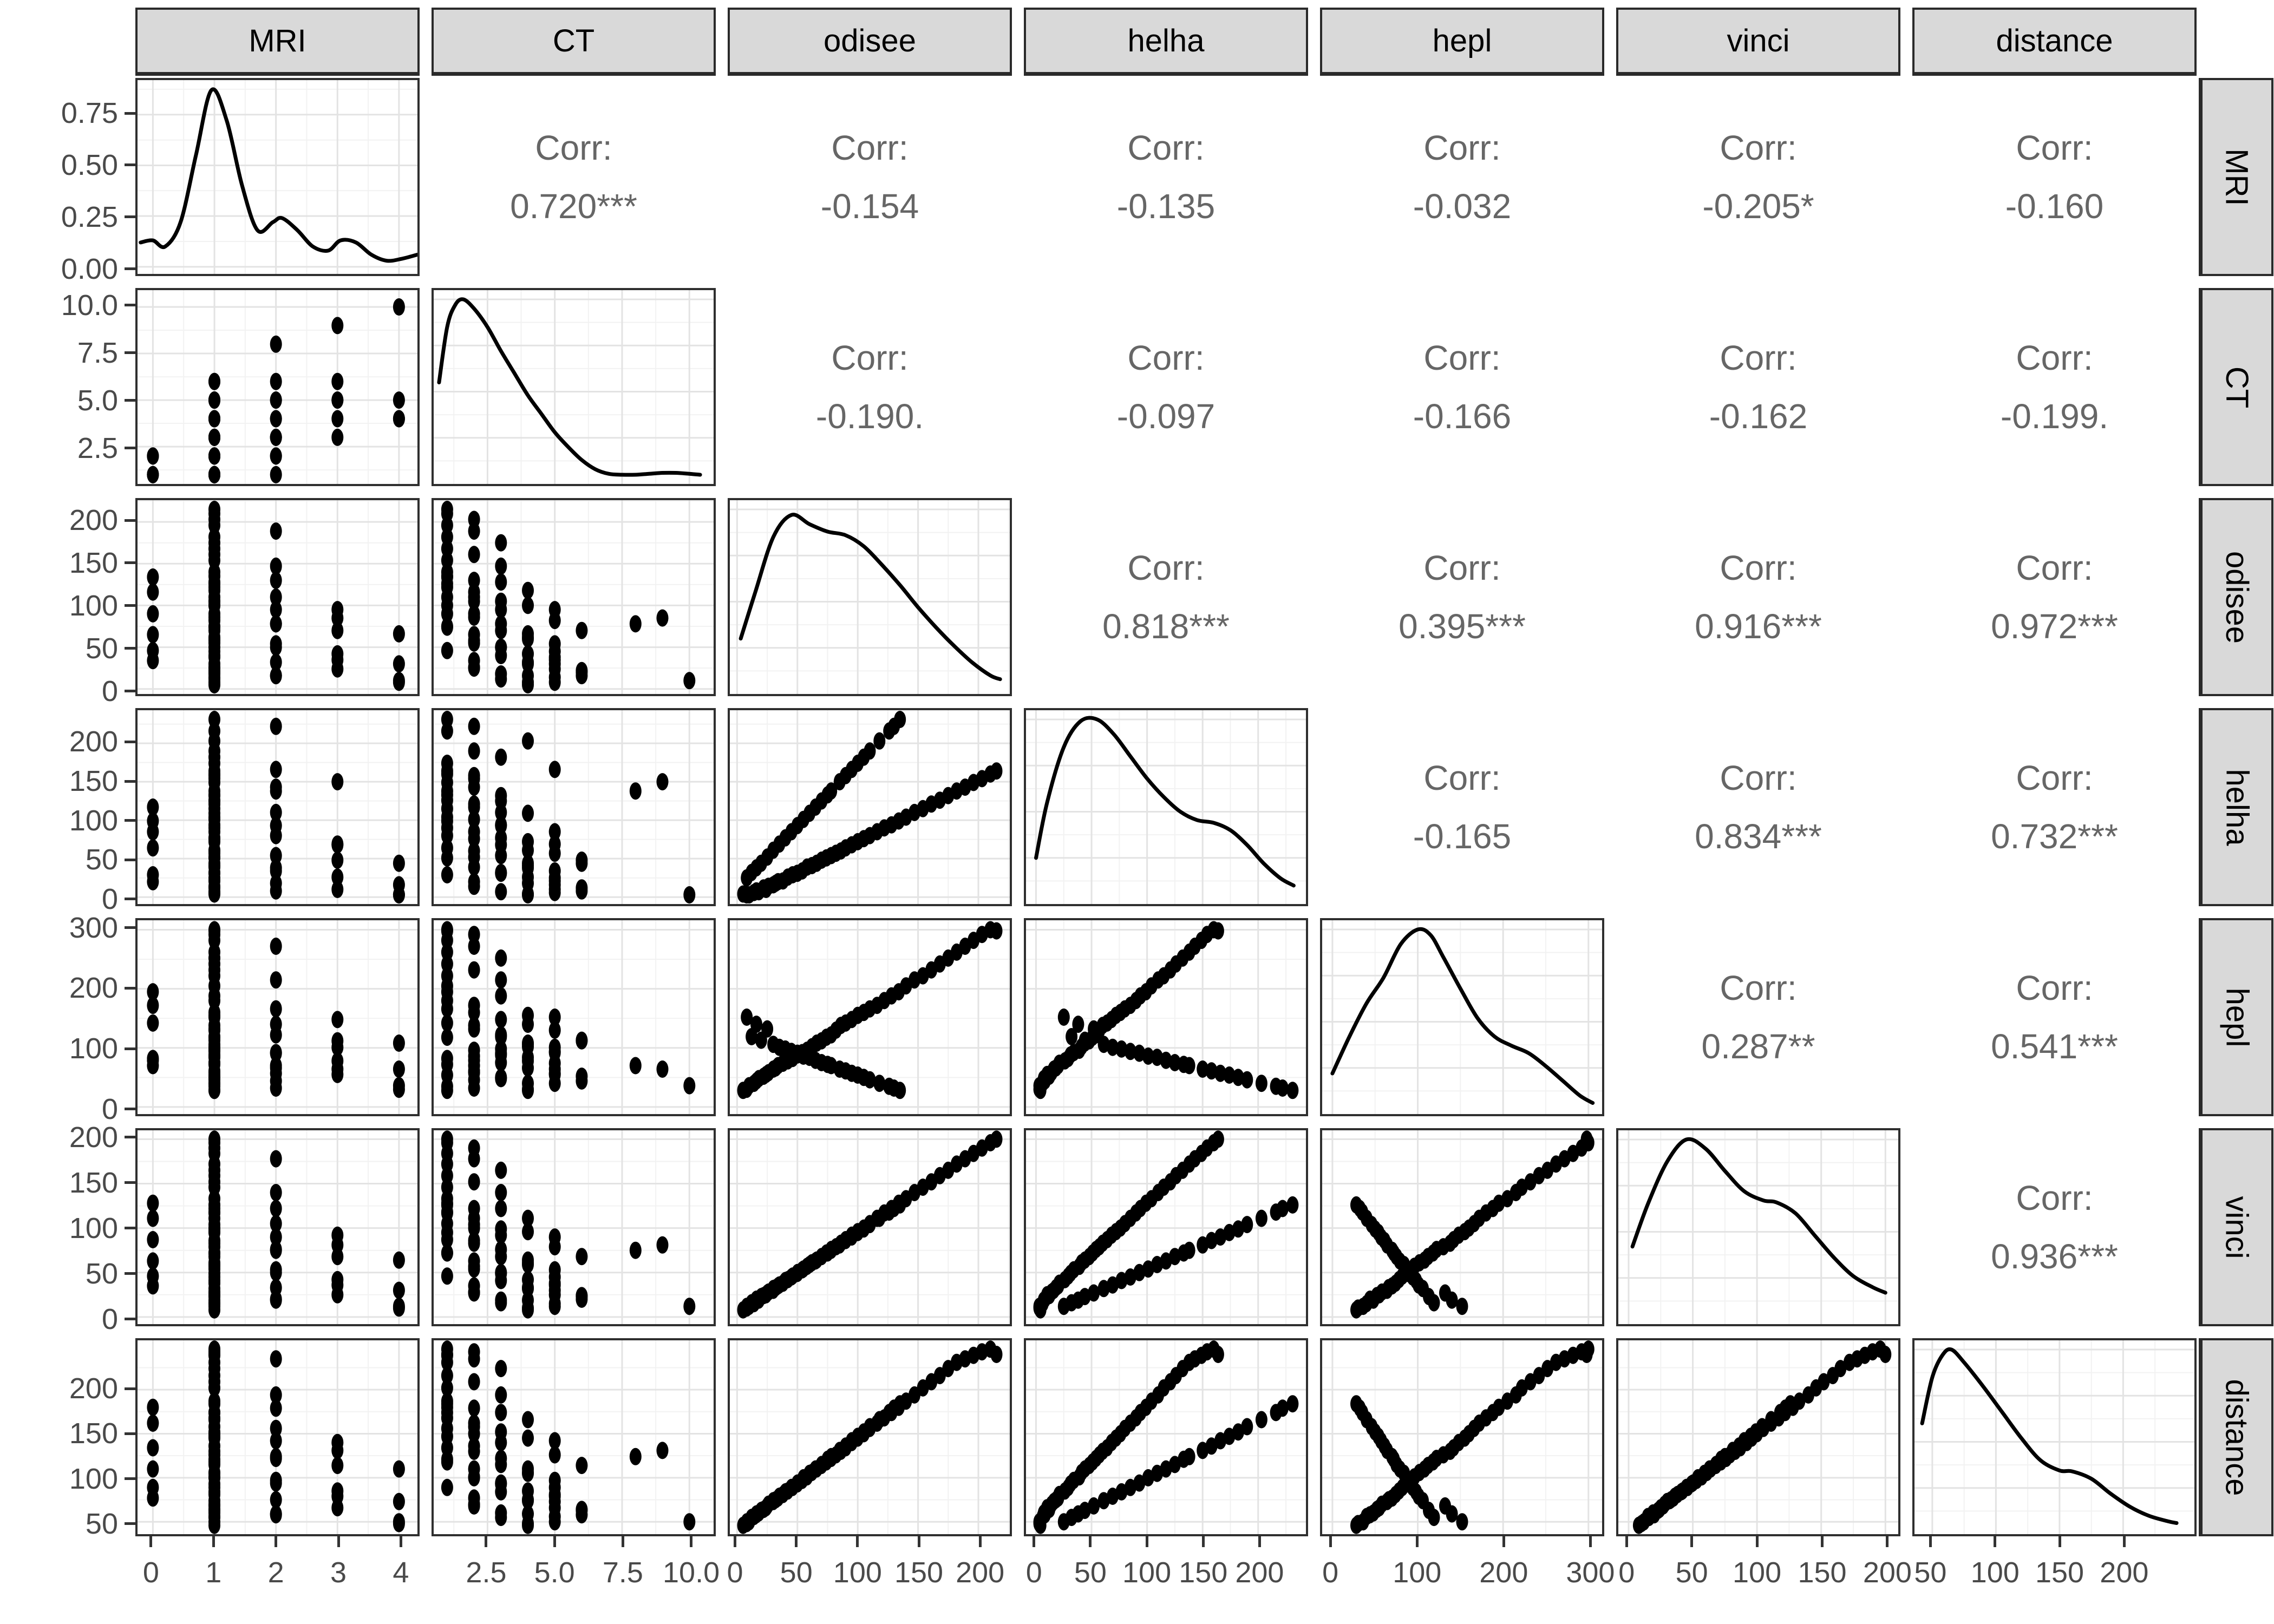 Image resolution: width=2274 pixels, height=1624 pixels. I want to click on y-tick-label: 7.5, so click(98, 353).